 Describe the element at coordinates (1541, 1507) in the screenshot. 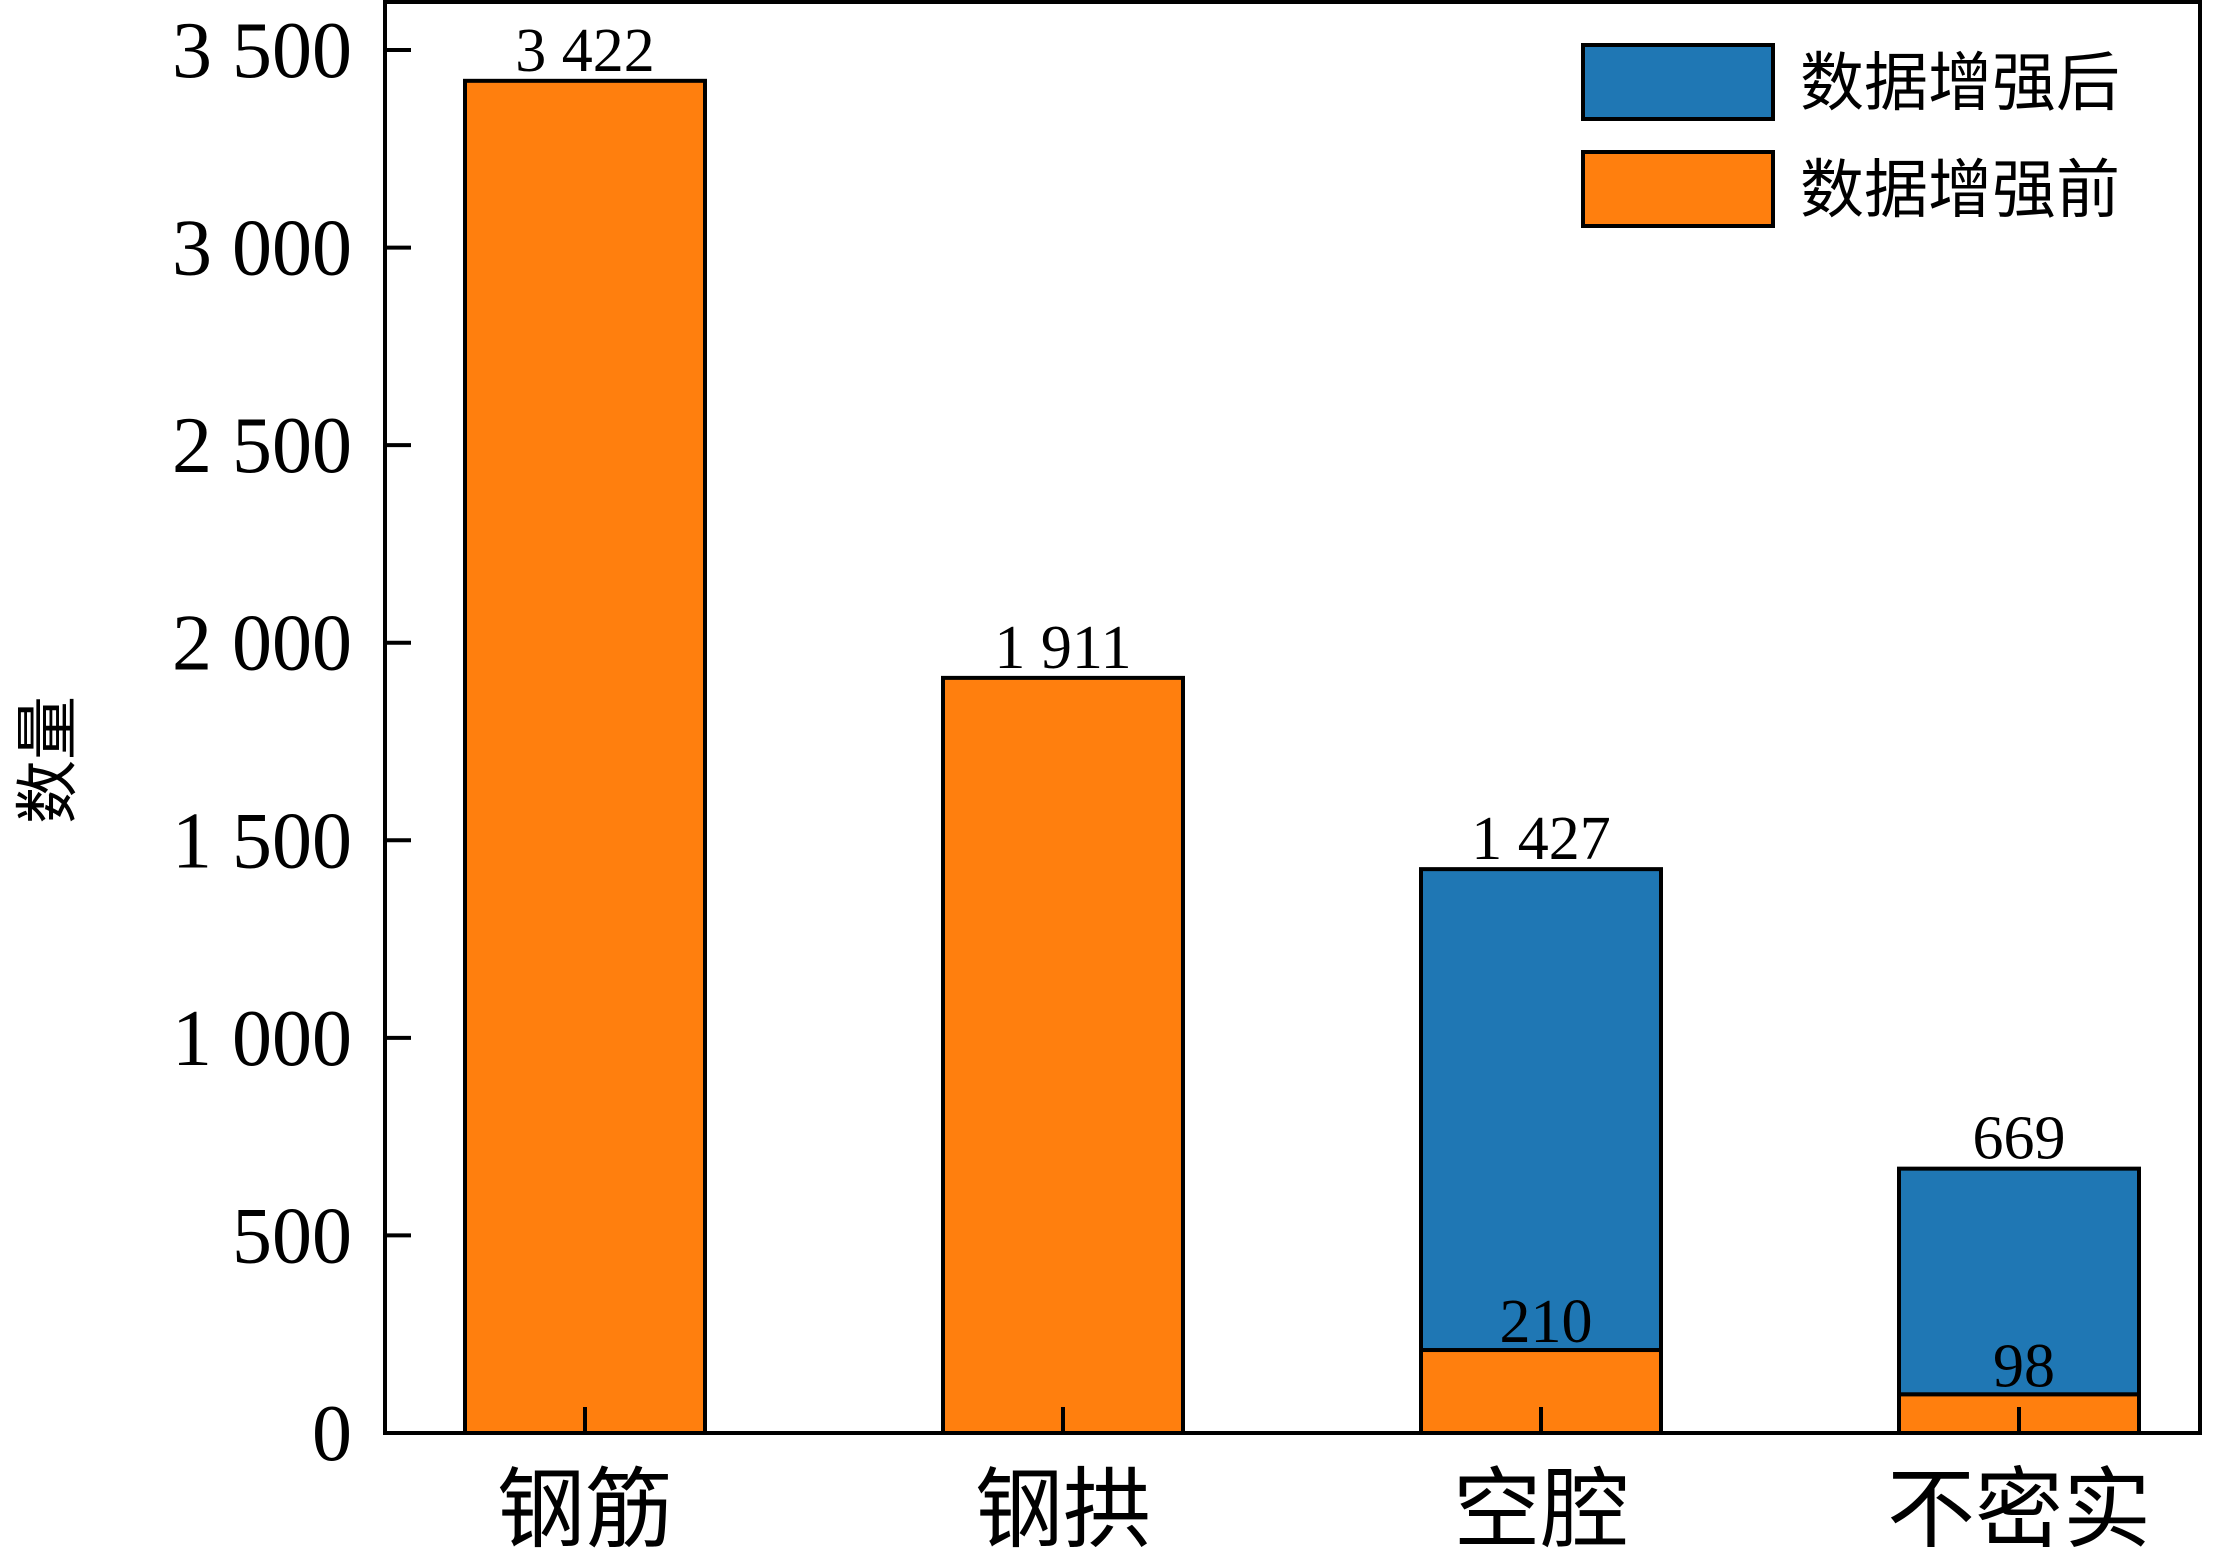

I see `x-tick-label: 空腔` at that location.